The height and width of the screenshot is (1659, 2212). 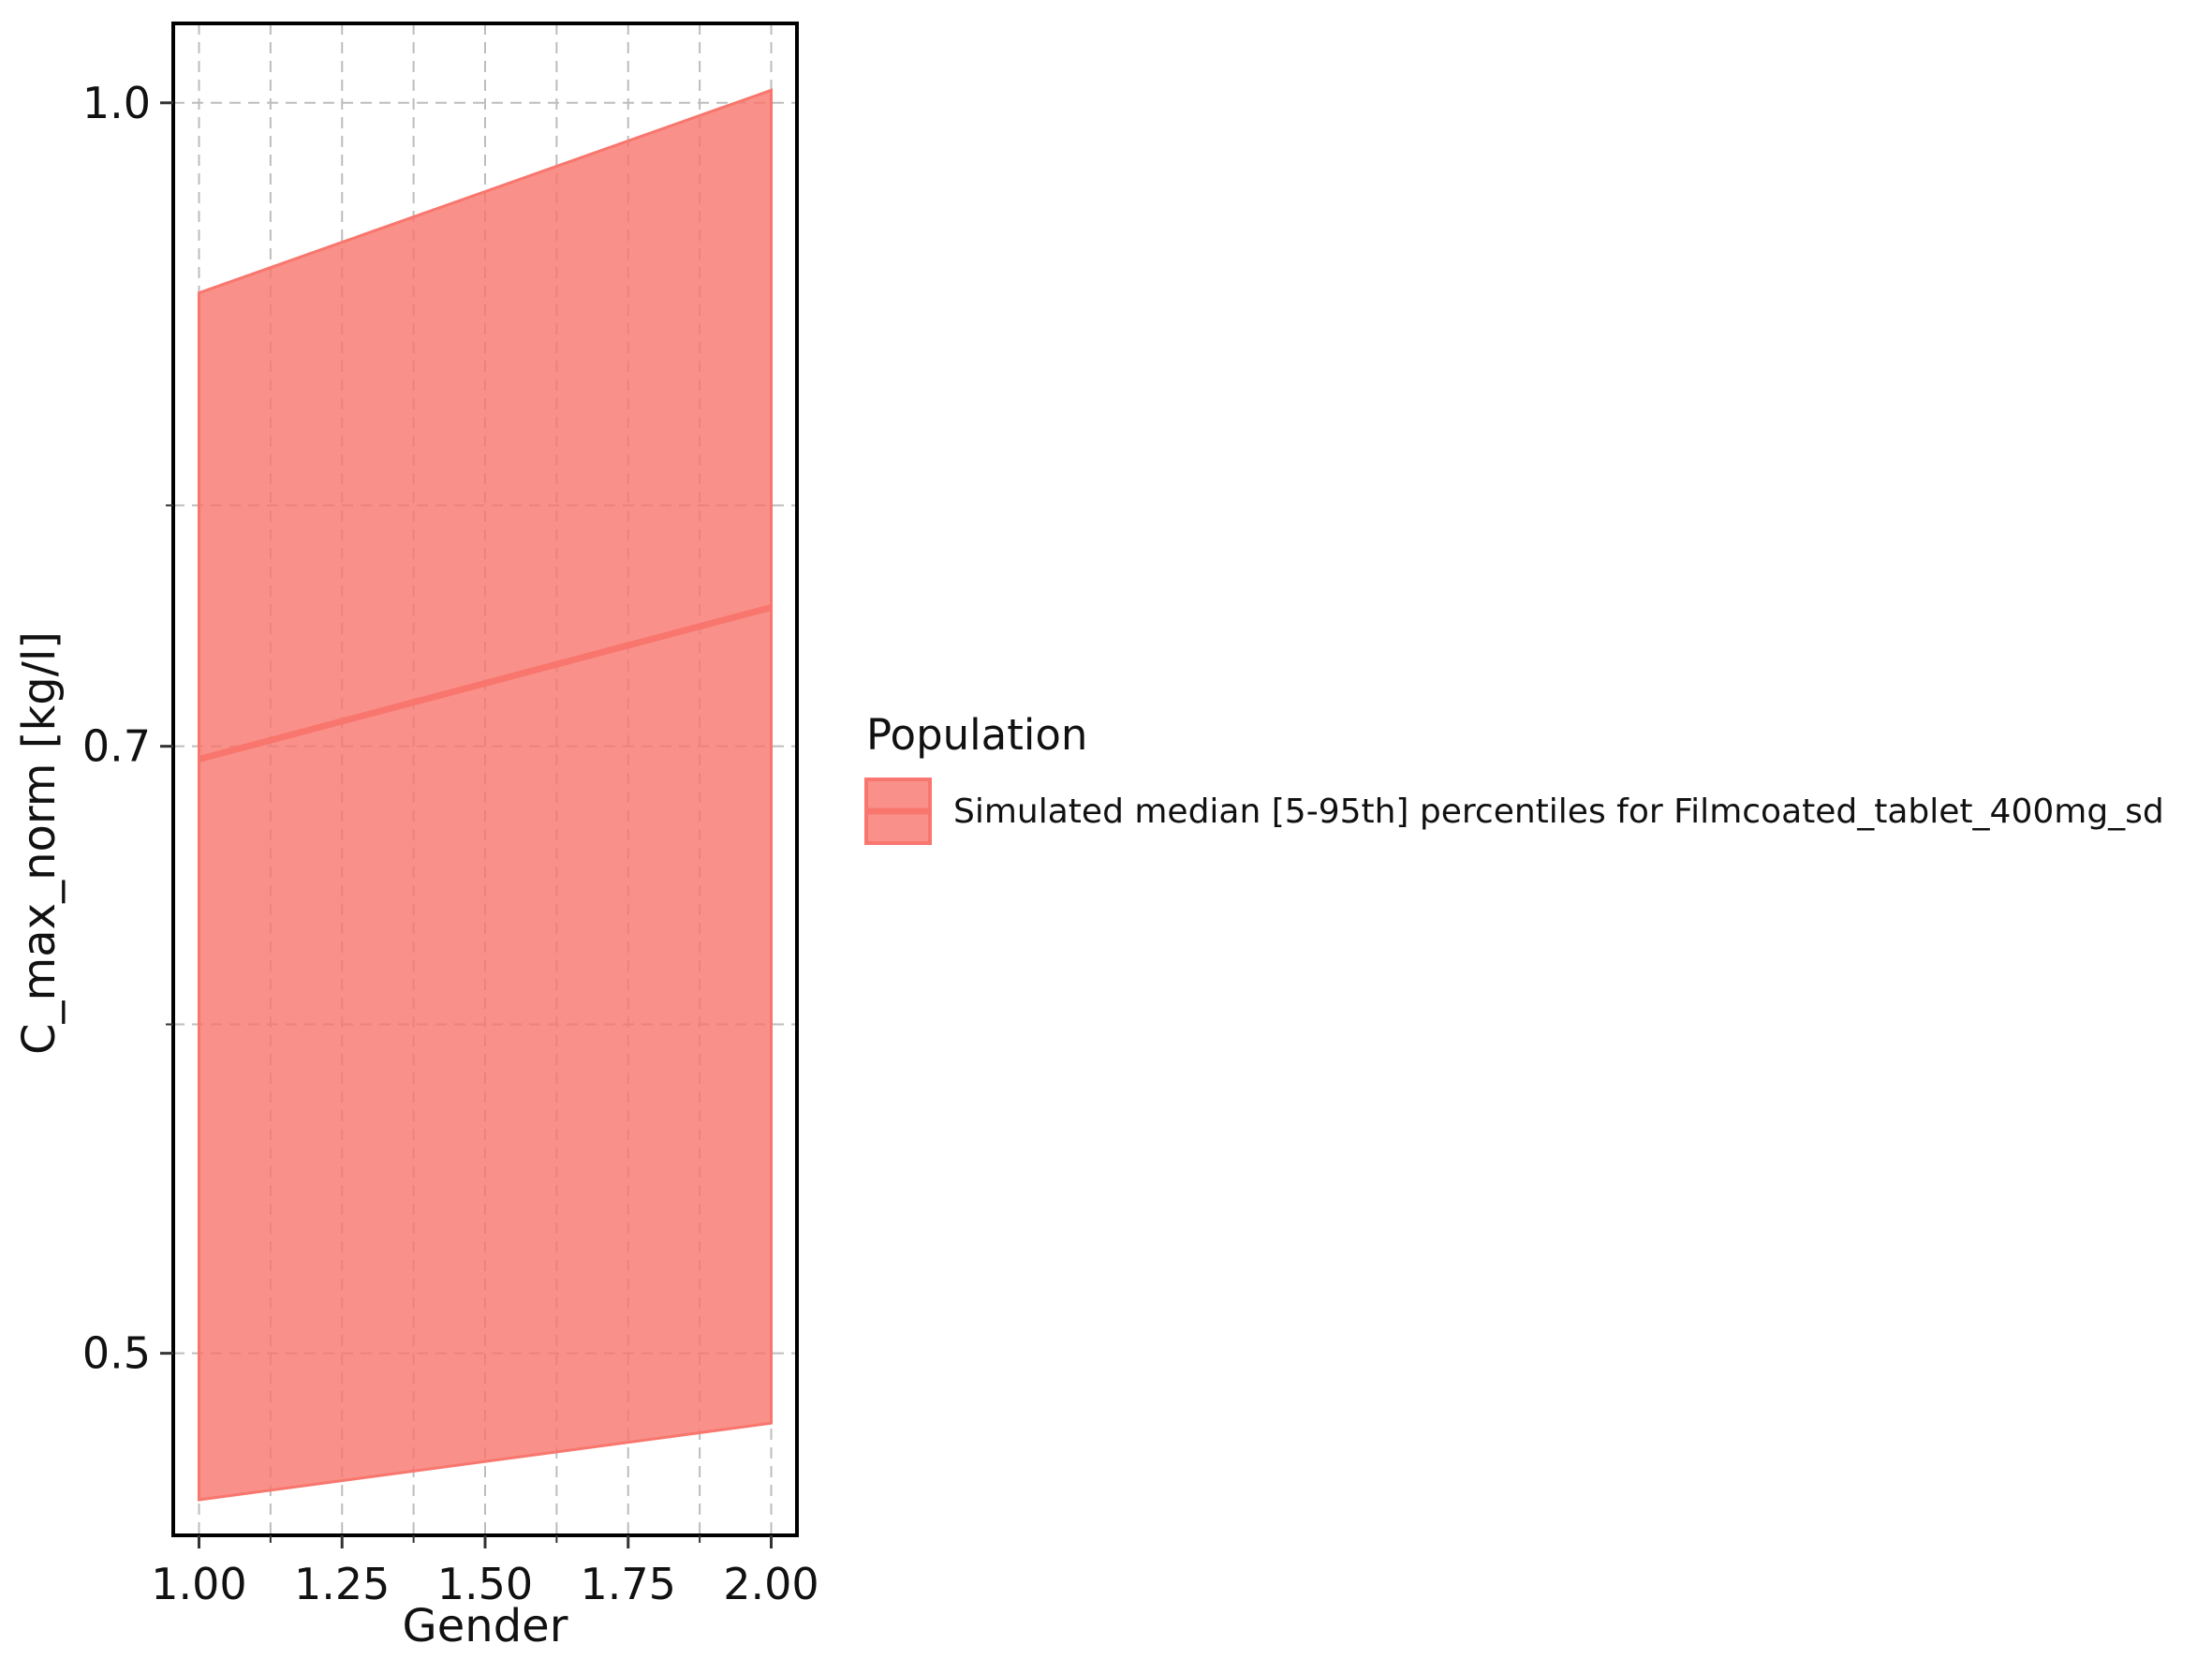 What do you see at coordinates (116, 103) in the screenshot?
I see `y-tick-label: 1.0` at bounding box center [116, 103].